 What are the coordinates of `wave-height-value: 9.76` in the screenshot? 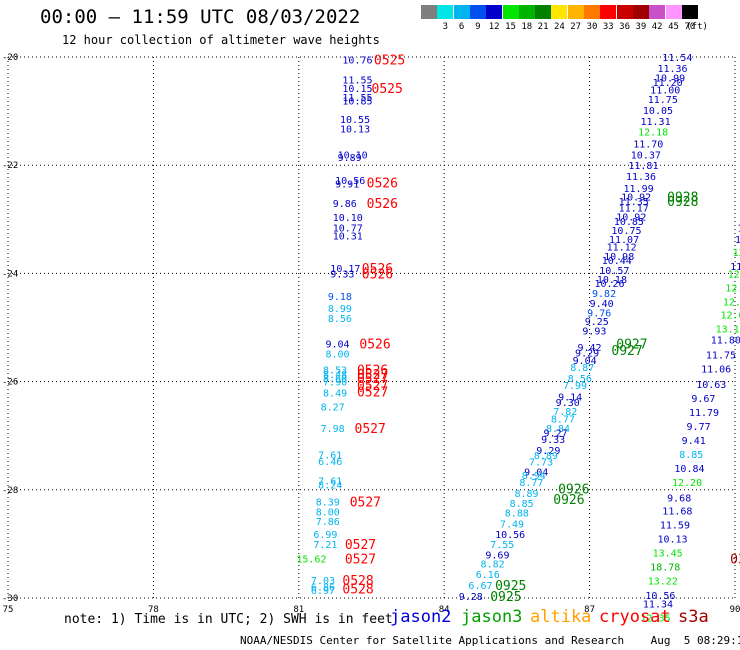 It's located at (599, 313).